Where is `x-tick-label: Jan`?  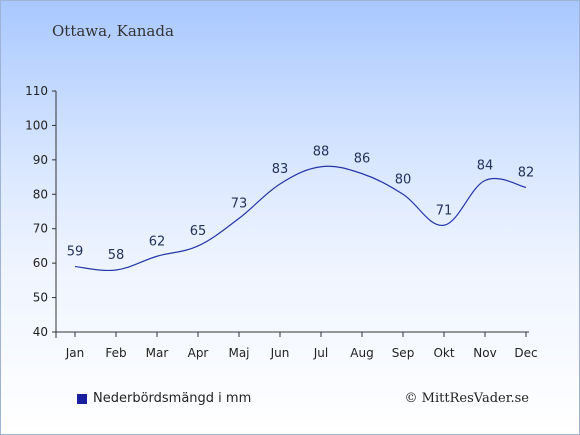
x-tick-label: Jan is located at coordinates (75, 353).